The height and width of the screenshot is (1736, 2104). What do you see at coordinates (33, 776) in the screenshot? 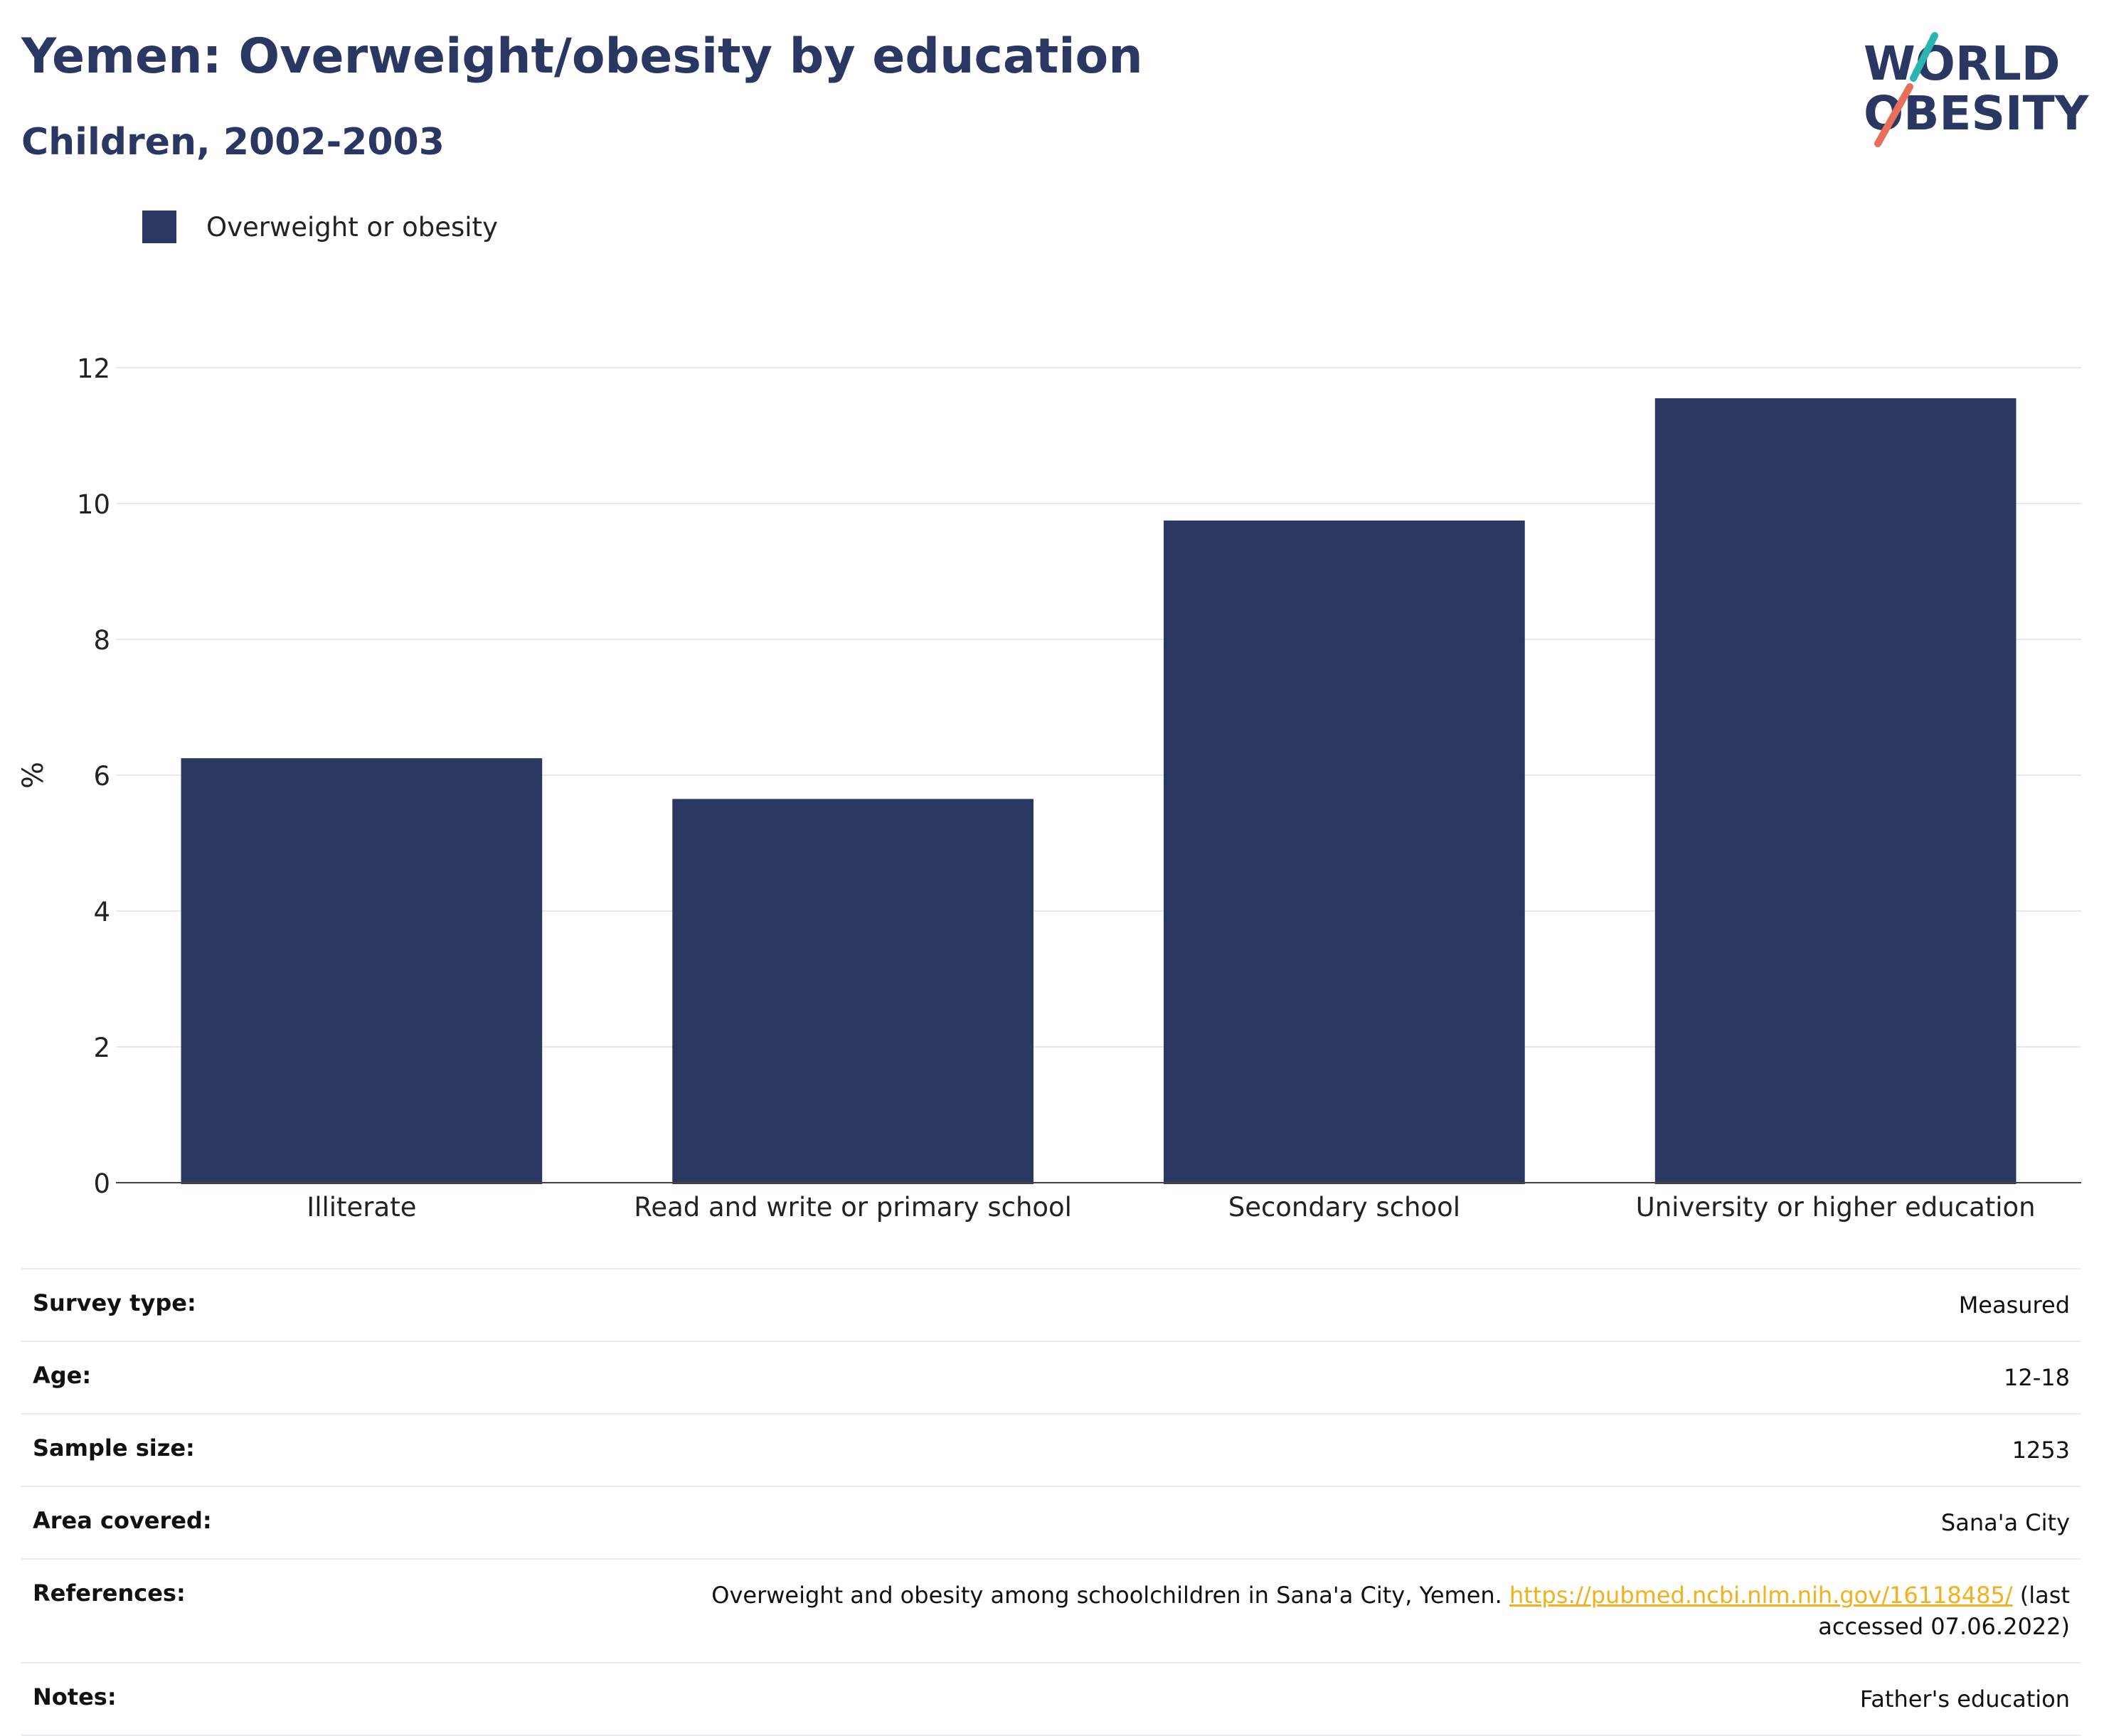
I see `y-axis-label: %` at bounding box center [33, 776].